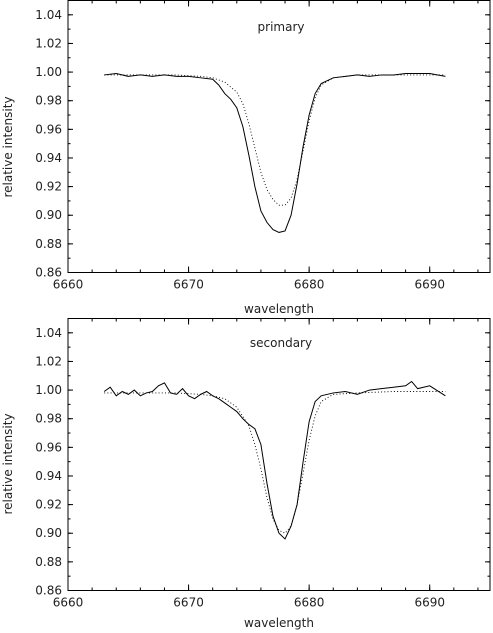 This screenshot has width=493, height=633. Describe the element at coordinates (48, 333) in the screenshot. I see `secondary-y-tick-label: 1.04` at that location.